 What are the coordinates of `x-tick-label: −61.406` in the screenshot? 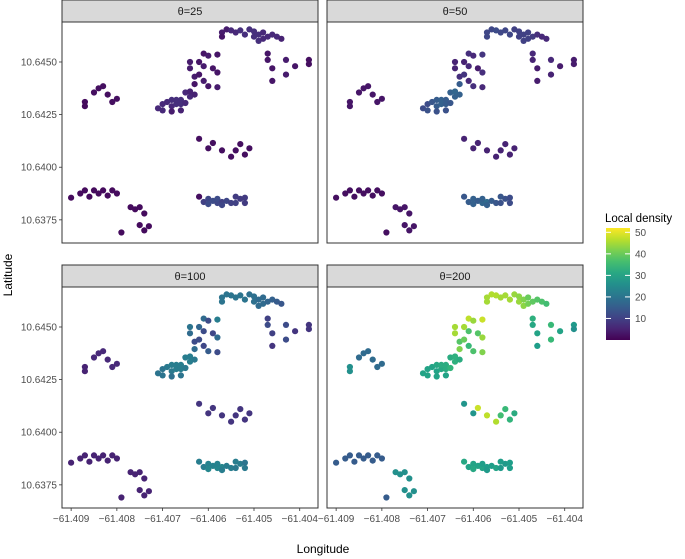 It's located at (473, 519).